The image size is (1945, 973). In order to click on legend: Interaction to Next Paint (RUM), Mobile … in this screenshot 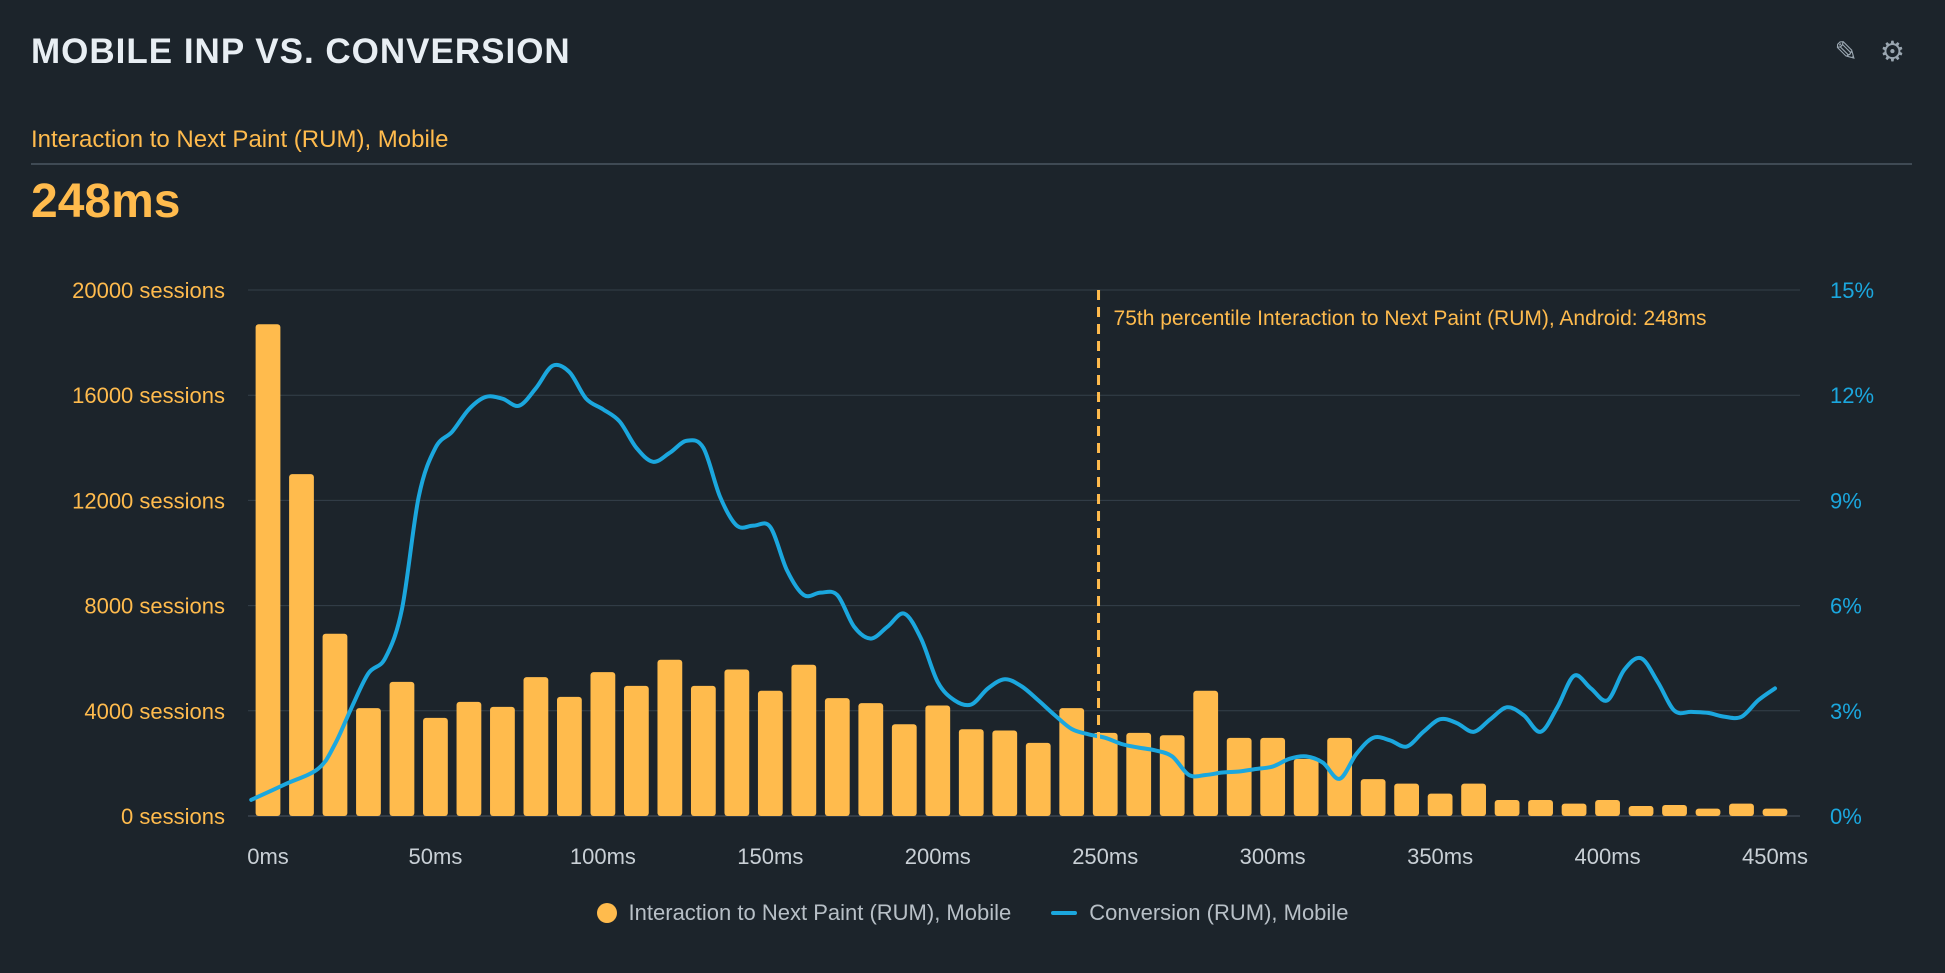, I will do `click(972, 913)`.